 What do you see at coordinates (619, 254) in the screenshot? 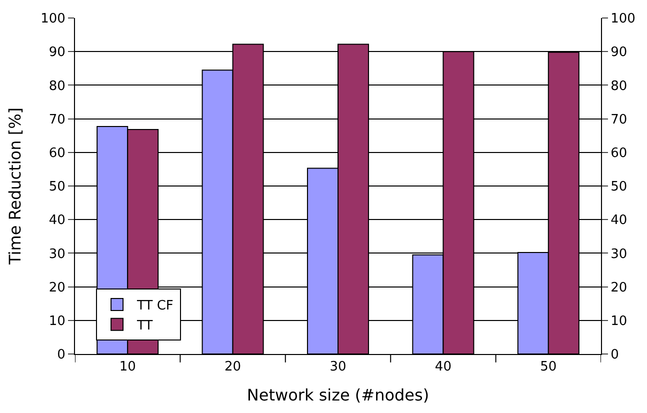
I see `y2-tick-label: 30` at bounding box center [619, 254].